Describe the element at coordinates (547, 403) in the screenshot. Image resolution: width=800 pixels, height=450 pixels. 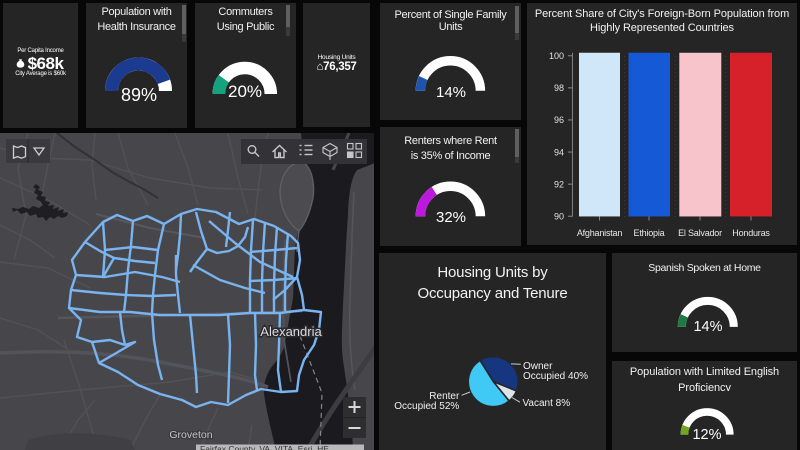
I see `svg-text: Vacant 8%` at that location.